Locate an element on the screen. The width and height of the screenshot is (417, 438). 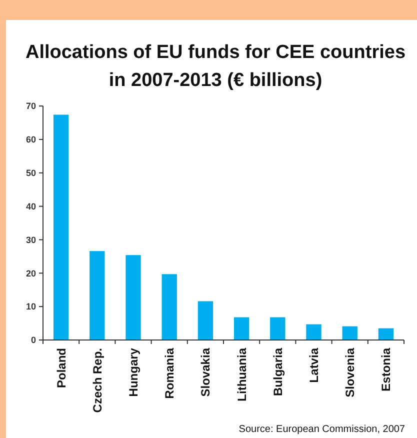
x-tick-label: Hungary is located at coordinates (133, 372).